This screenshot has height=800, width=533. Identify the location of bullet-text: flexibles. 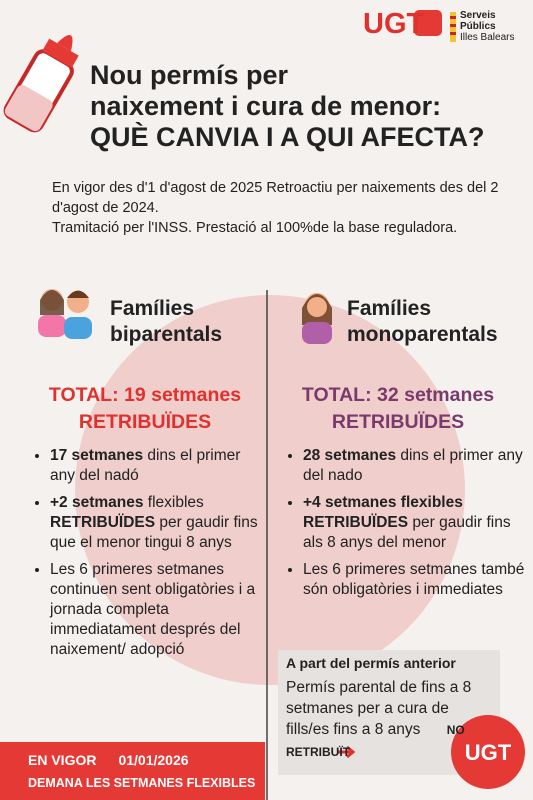
(173, 502).